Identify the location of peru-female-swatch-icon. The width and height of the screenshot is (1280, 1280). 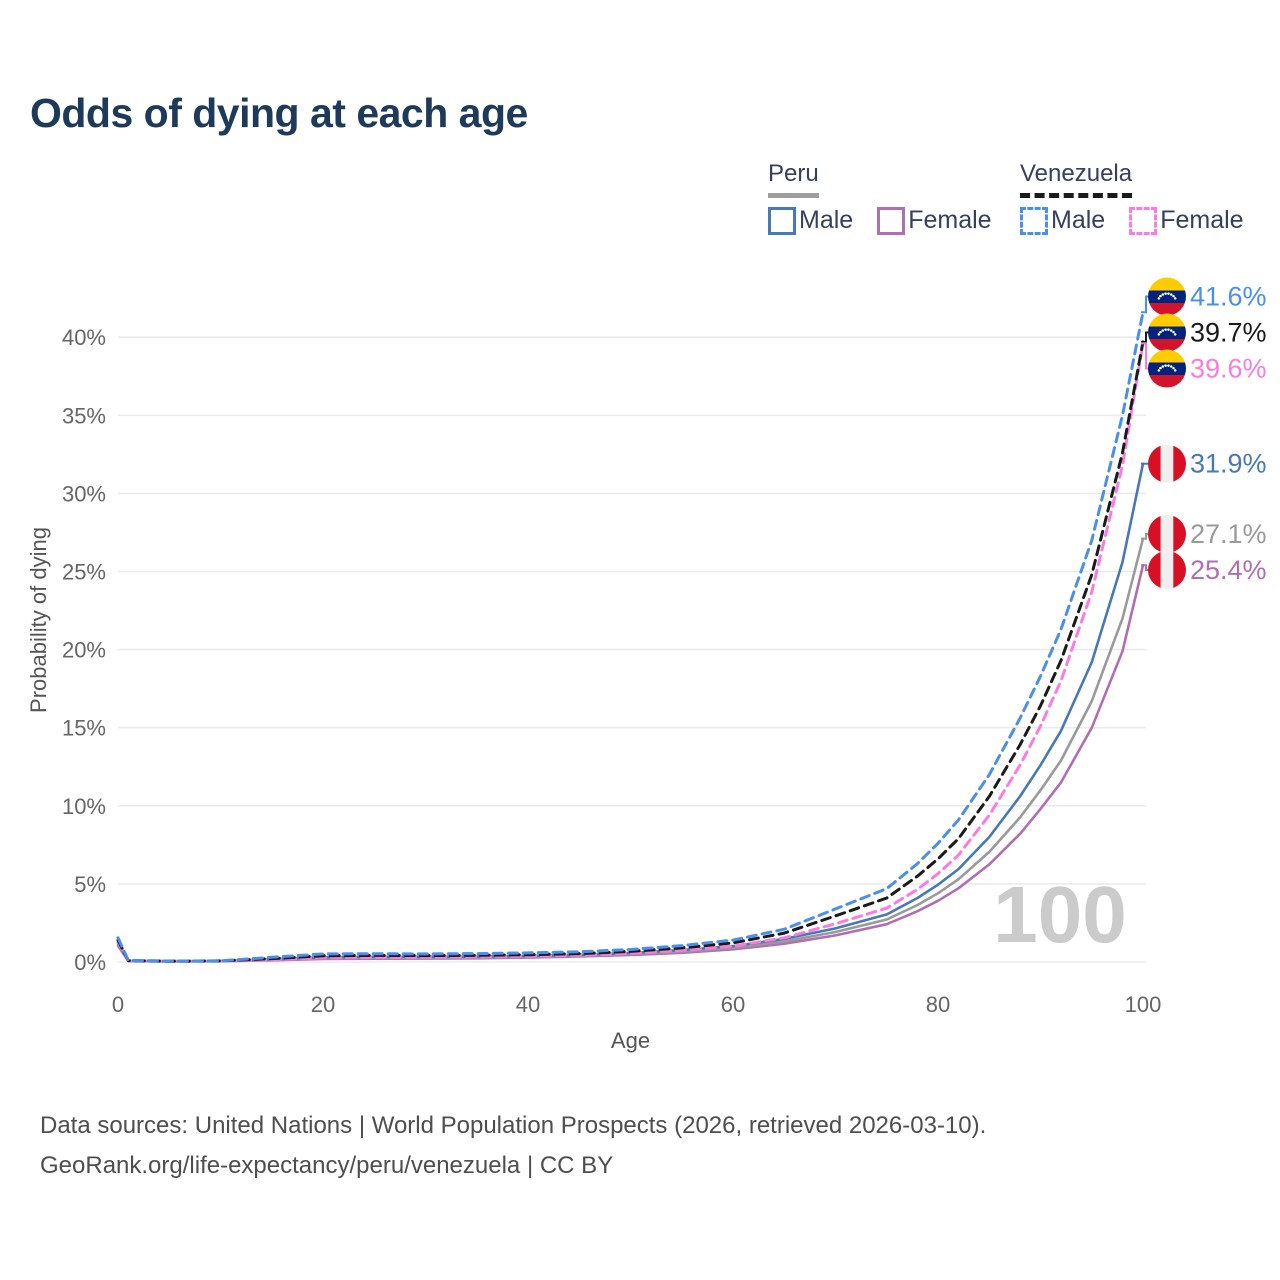
(891, 220).